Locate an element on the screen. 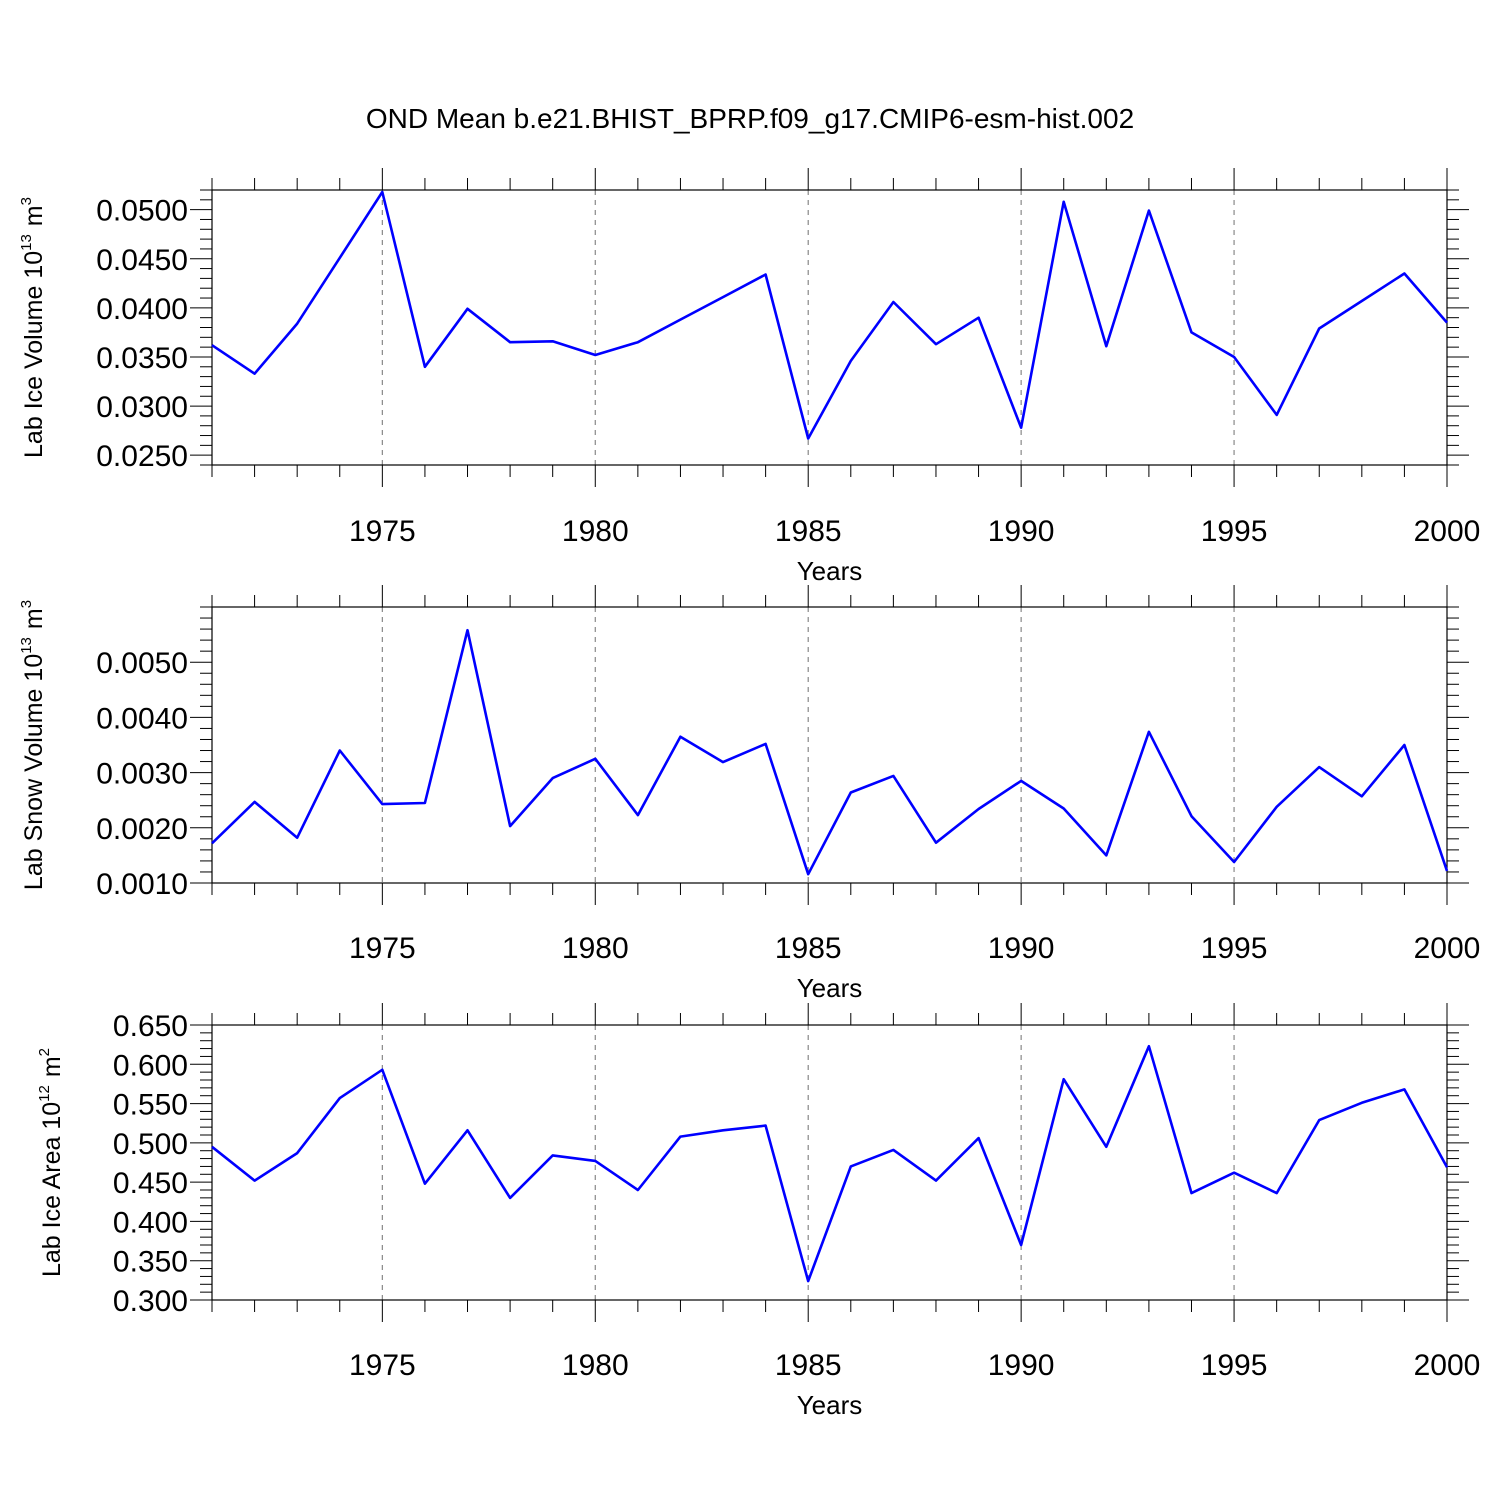 The width and height of the screenshot is (1500, 1500). y-tick-label: 0.350 is located at coordinates (150, 1262).